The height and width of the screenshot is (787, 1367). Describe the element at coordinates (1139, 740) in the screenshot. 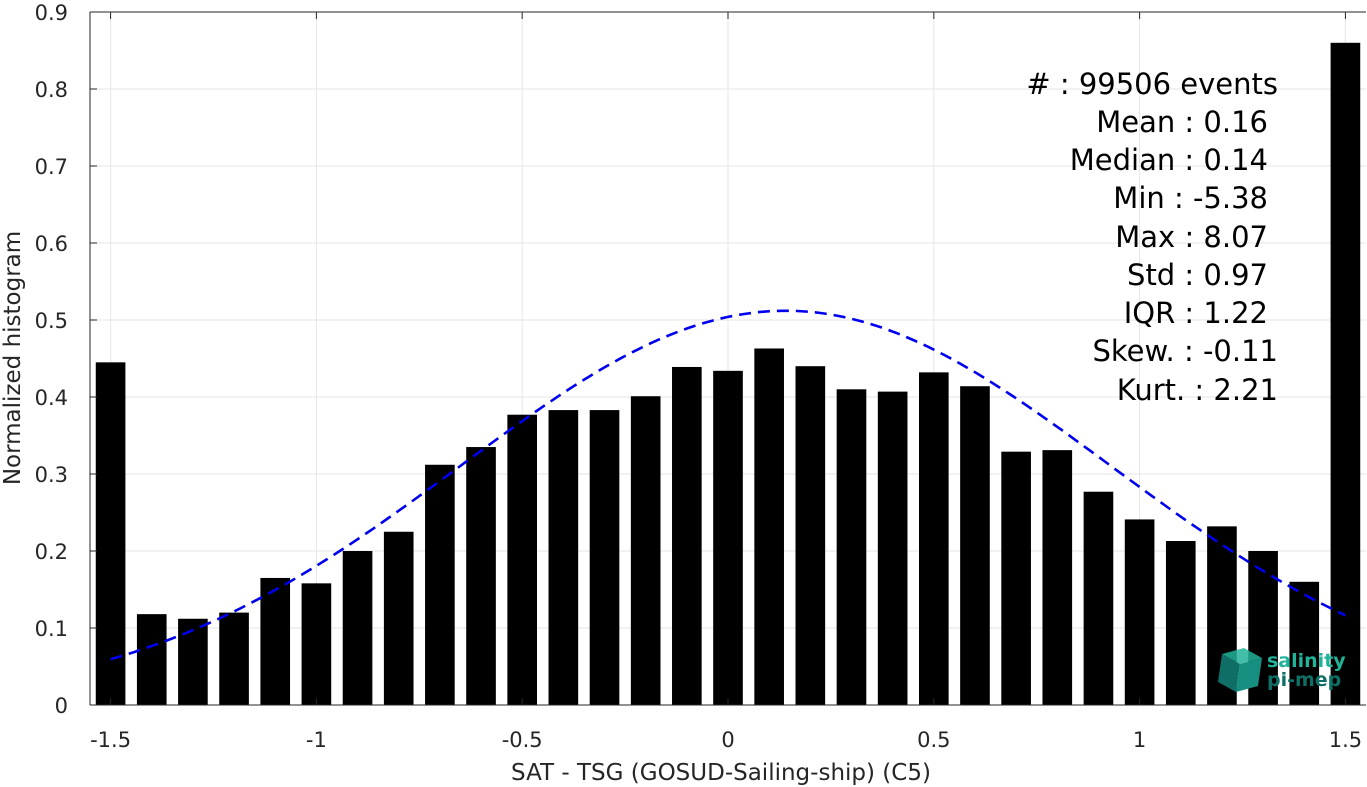

I see `x-tick-label: 1` at that location.